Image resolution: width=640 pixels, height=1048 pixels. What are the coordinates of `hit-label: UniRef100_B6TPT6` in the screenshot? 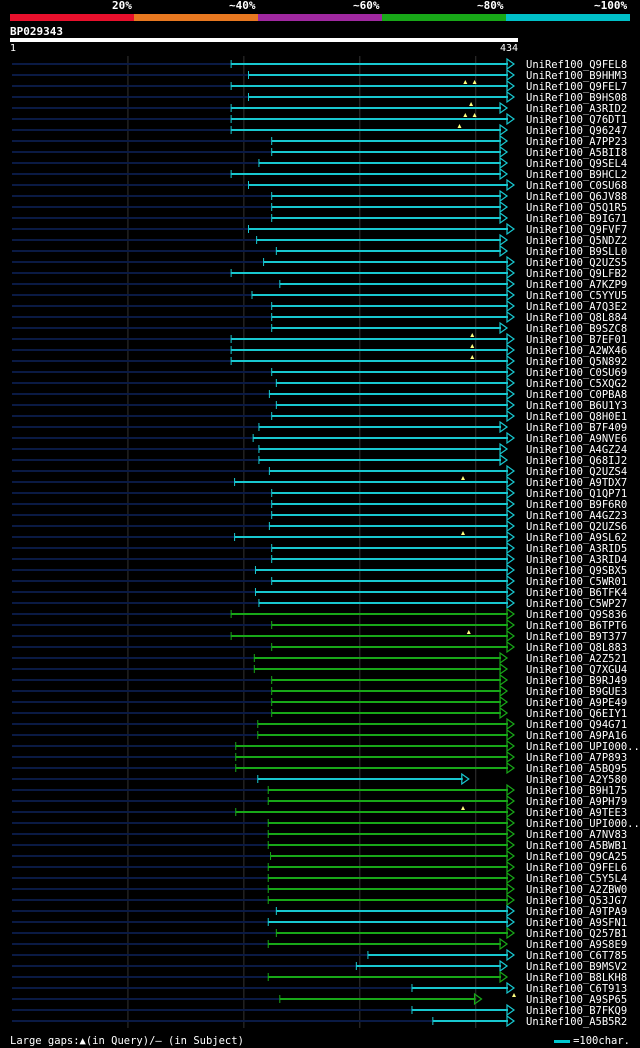 It's located at (576, 626).